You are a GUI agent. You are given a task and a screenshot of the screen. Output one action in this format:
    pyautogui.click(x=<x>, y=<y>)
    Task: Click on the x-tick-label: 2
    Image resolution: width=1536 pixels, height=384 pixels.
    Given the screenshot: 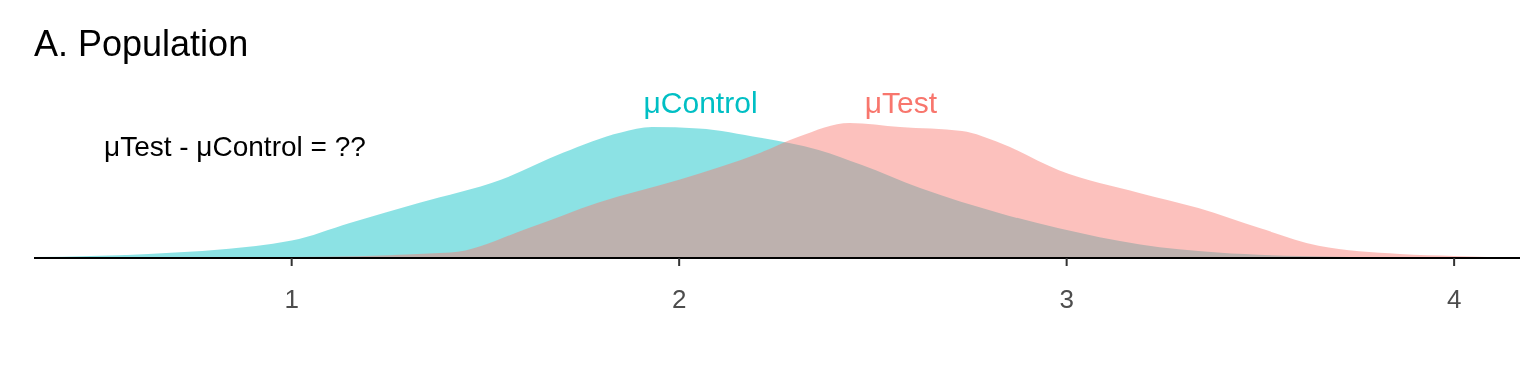 What is the action you would take?
    pyautogui.click(x=679, y=299)
    